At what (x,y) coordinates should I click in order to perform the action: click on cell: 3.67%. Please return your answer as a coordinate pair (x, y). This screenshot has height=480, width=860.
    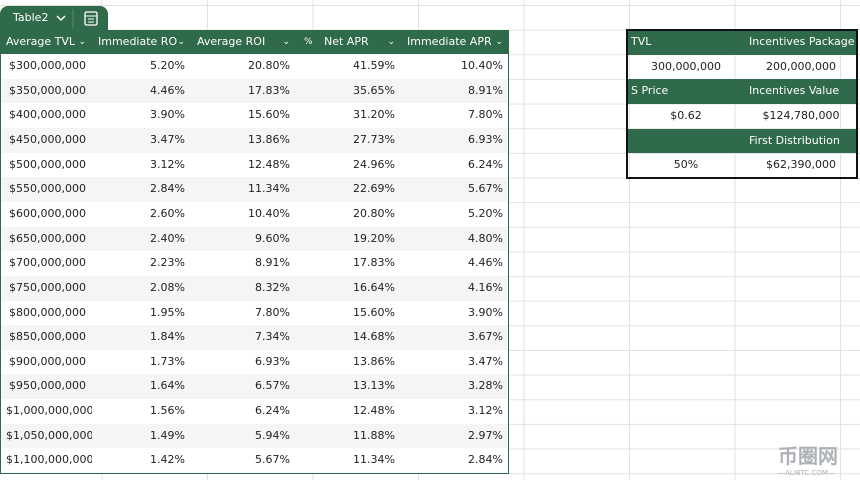
    Looking at the image, I should click on (485, 337).